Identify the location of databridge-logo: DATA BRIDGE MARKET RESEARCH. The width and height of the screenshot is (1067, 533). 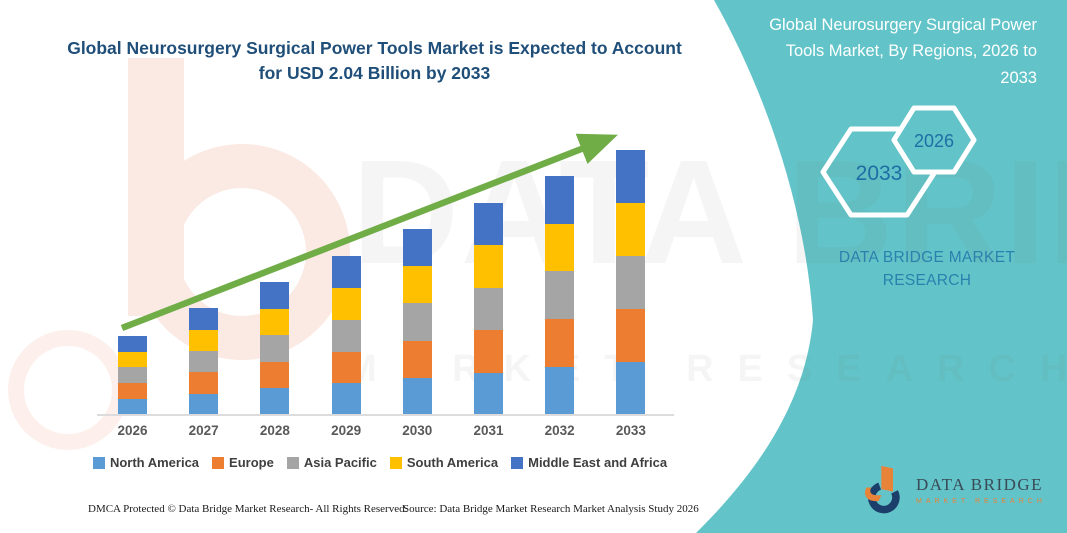
(952, 490).